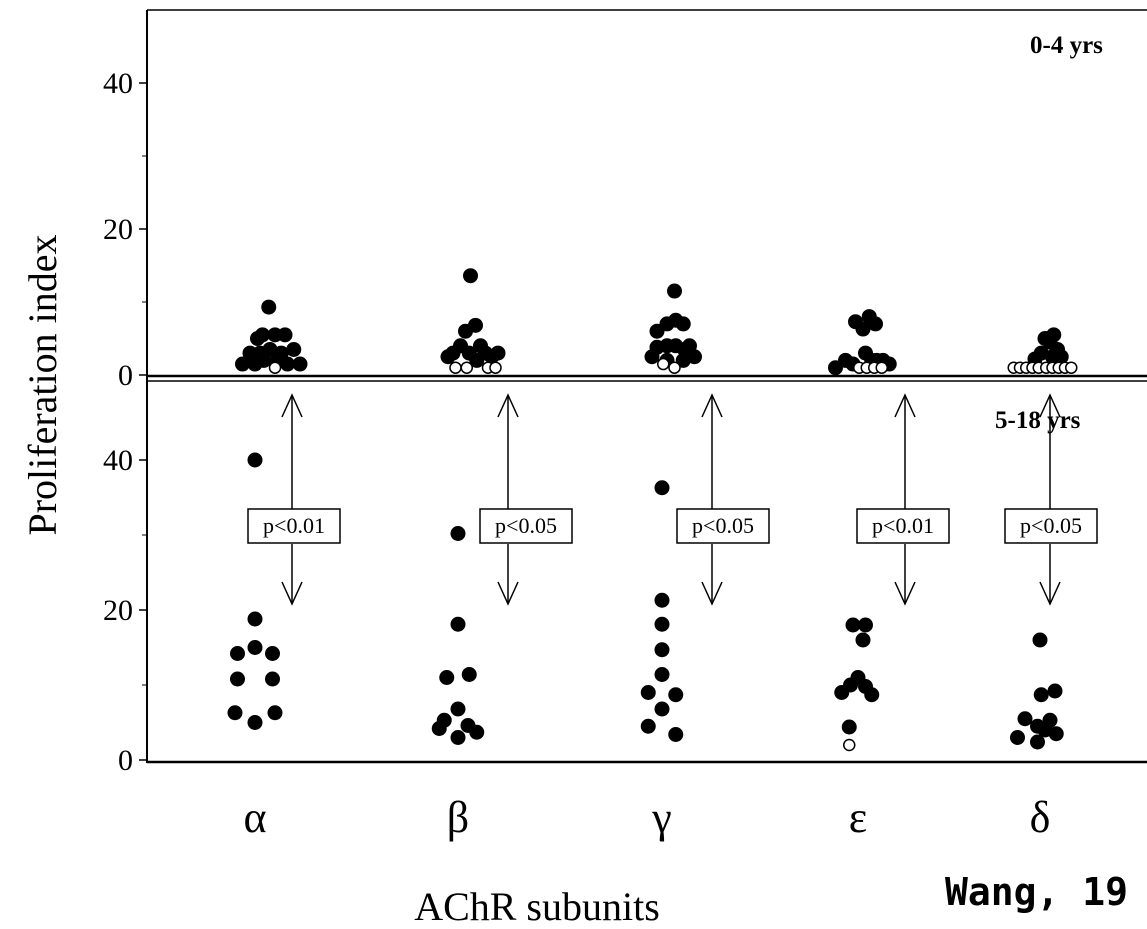 This screenshot has width=1147, height=929. What do you see at coordinates (1040, 817) in the screenshot?
I see `category-label: δ` at bounding box center [1040, 817].